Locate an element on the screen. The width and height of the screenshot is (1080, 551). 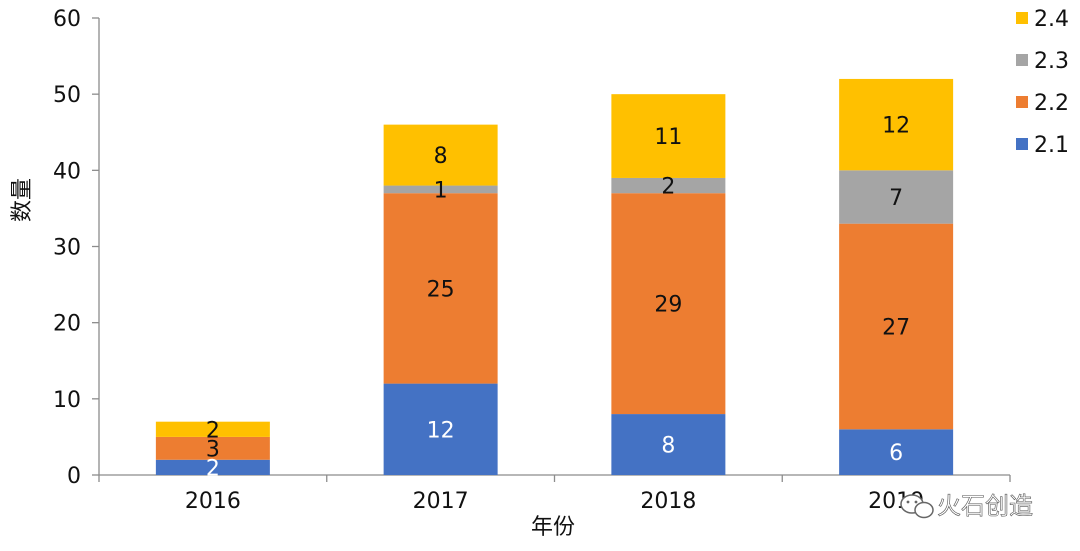
data-label: 25 is located at coordinates (441, 289).